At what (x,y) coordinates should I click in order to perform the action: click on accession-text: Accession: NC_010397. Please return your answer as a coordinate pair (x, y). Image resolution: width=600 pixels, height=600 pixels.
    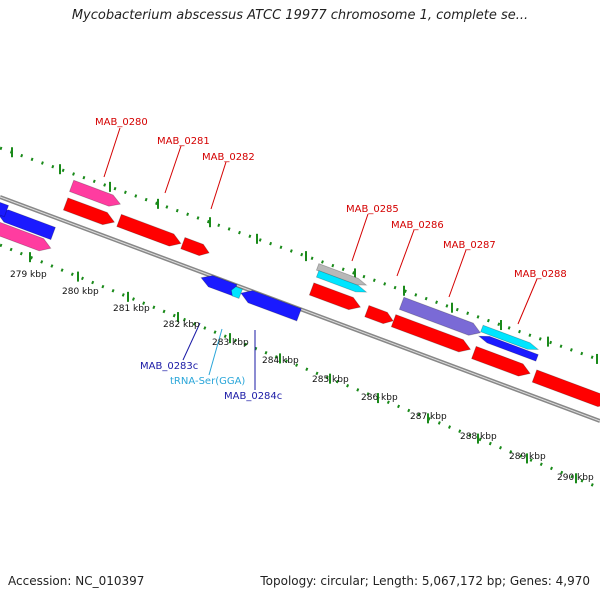
    Looking at the image, I should click on (76, 581).